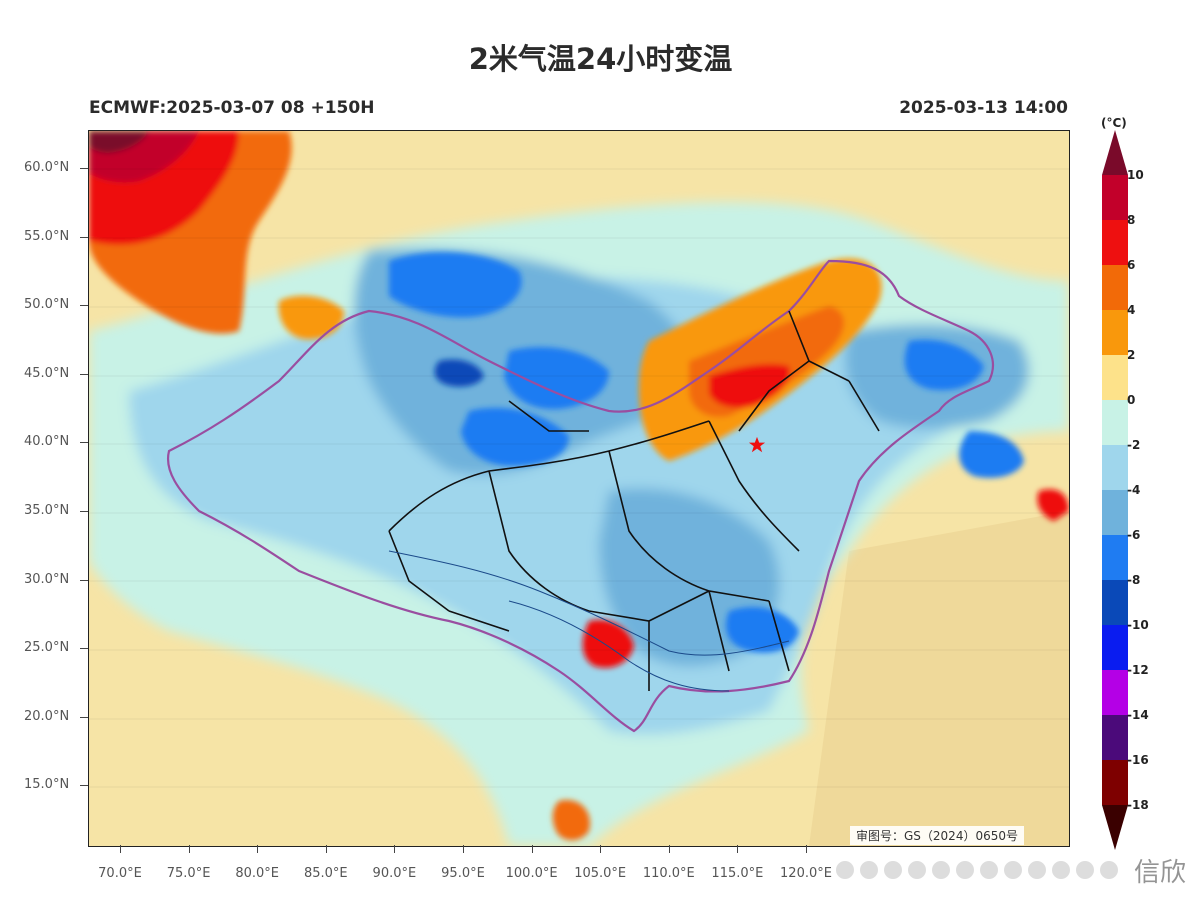  What do you see at coordinates (937, 835) in the screenshot?
I see `map-approval-number: 审图号：GS（2024）0650号` at bounding box center [937, 835].